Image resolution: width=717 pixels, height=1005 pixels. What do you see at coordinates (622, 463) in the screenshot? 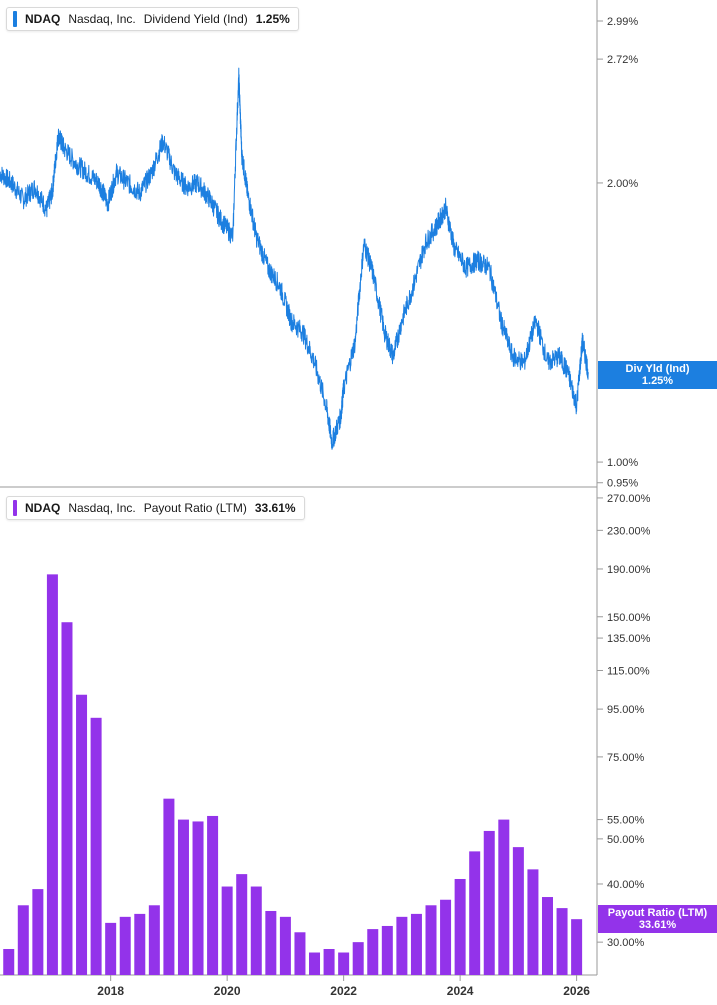
I see `y-tick-label: 1.00%` at bounding box center [622, 463].